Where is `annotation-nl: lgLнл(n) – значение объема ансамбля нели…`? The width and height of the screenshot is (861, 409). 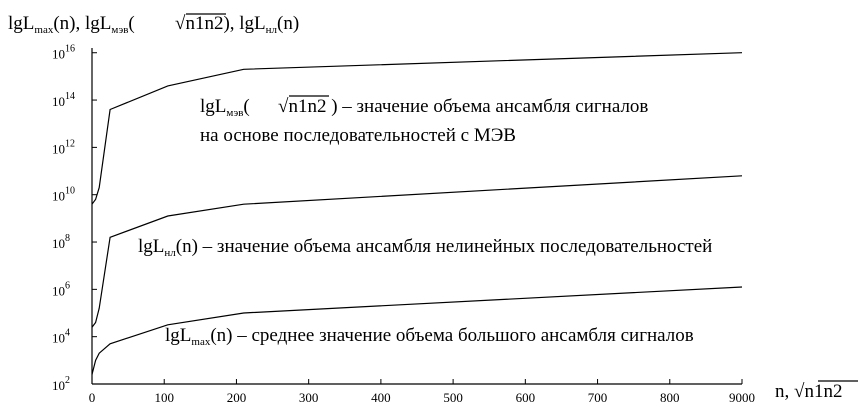
annotation-nl: lgLнл(n) – значение объема ансамбля нели… is located at coordinates (425, 247).